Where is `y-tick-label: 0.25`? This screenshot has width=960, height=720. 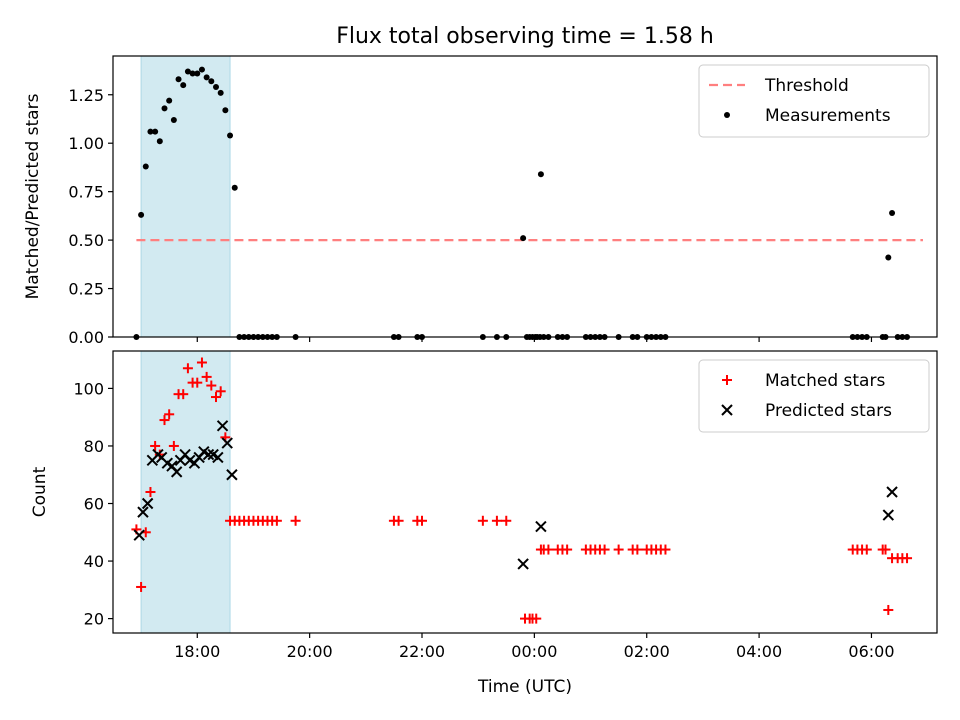
y-tick-label: 0.25 is located at coordinates (86, 289).